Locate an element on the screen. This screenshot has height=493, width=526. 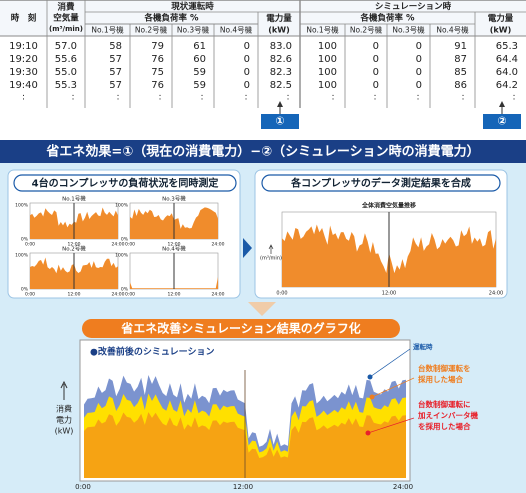
leader-current is located at coordinates (390, 363).